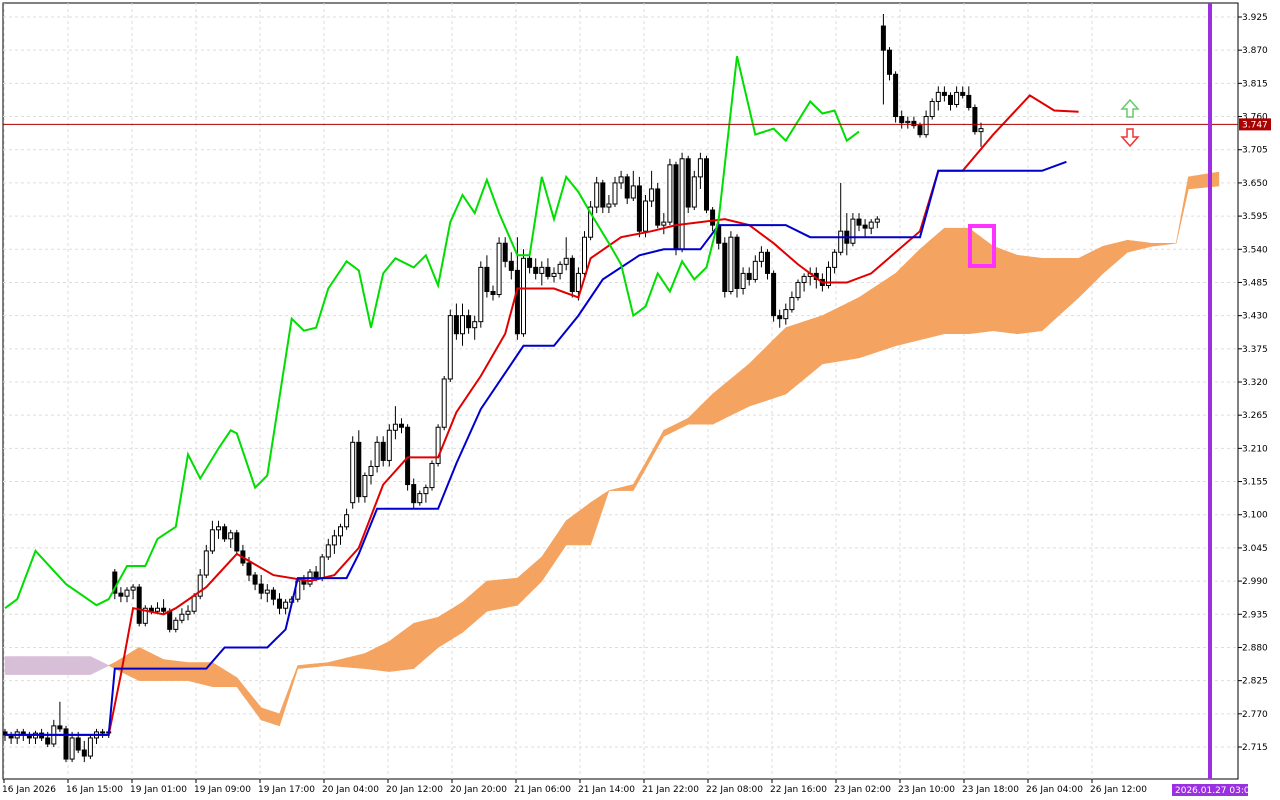 This screenshot has width=1280, height=800. What do you see at coordinates (414, 790) in the screenshot?
I see `time-tick-label: 20 Jan 12:00` at bounding box center [414, 790].